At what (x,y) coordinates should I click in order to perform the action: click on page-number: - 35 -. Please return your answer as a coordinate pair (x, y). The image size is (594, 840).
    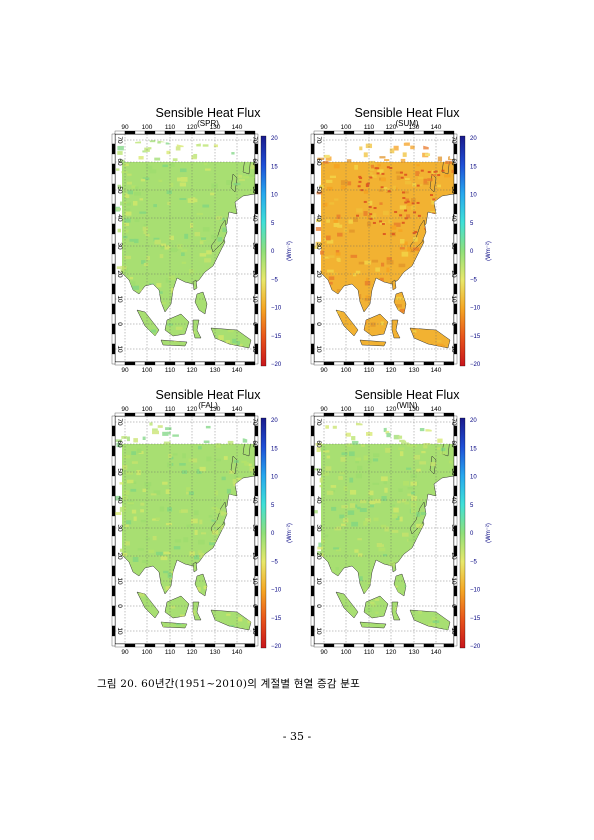
    Looking at the image, I should click on (297, 736).